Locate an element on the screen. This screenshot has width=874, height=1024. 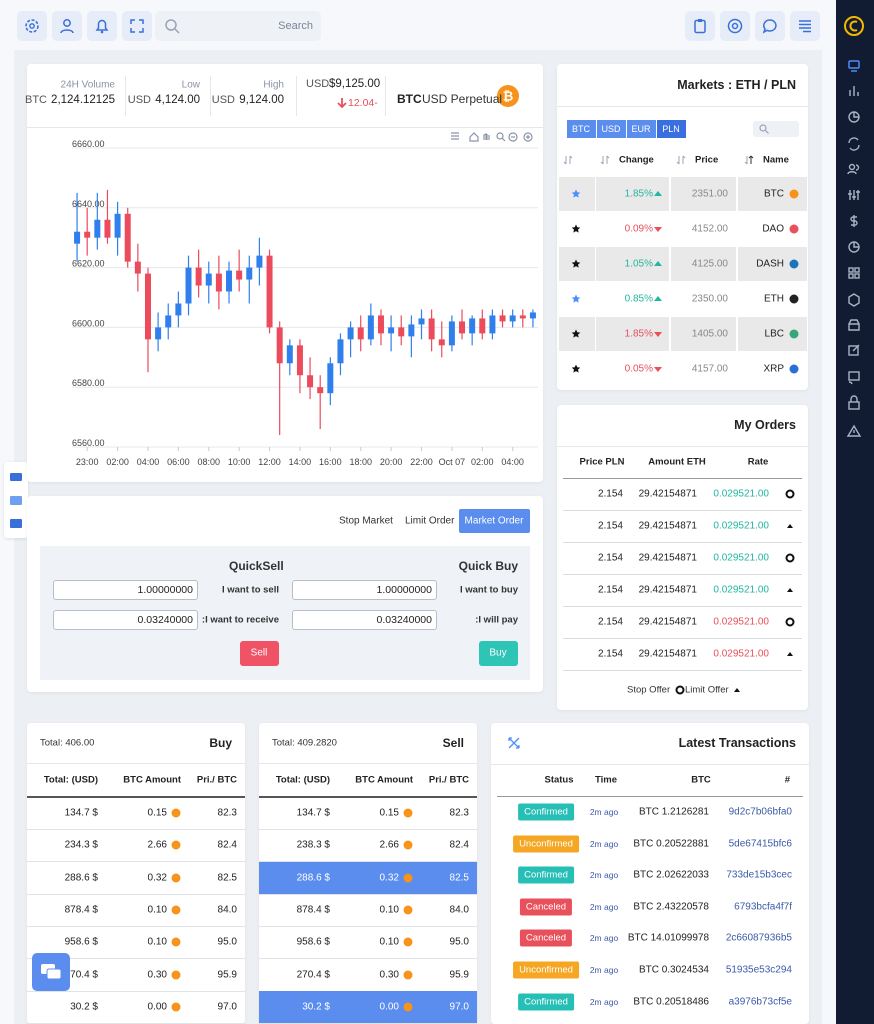
chat-icon is located at coordinates (51, 972).